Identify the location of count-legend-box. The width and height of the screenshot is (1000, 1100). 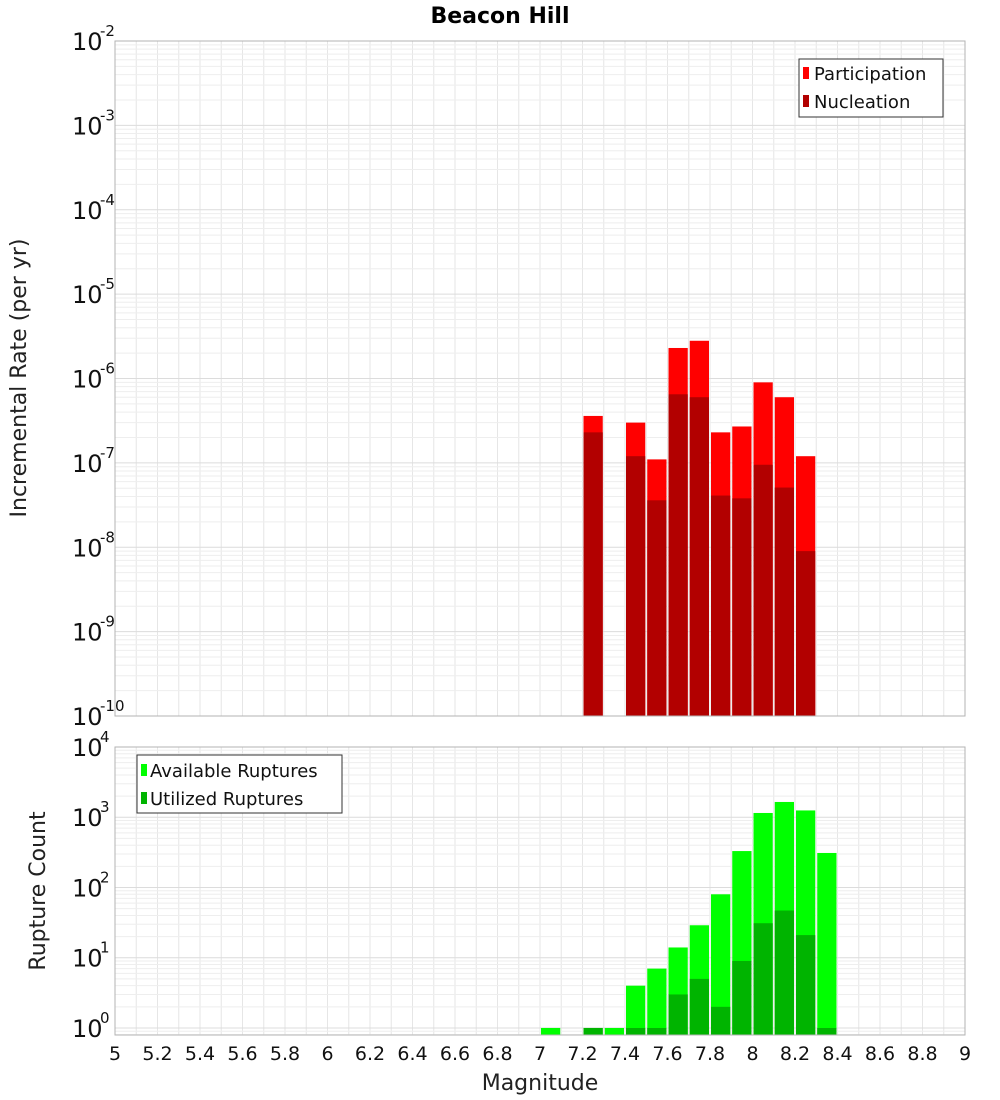
(239, 784).